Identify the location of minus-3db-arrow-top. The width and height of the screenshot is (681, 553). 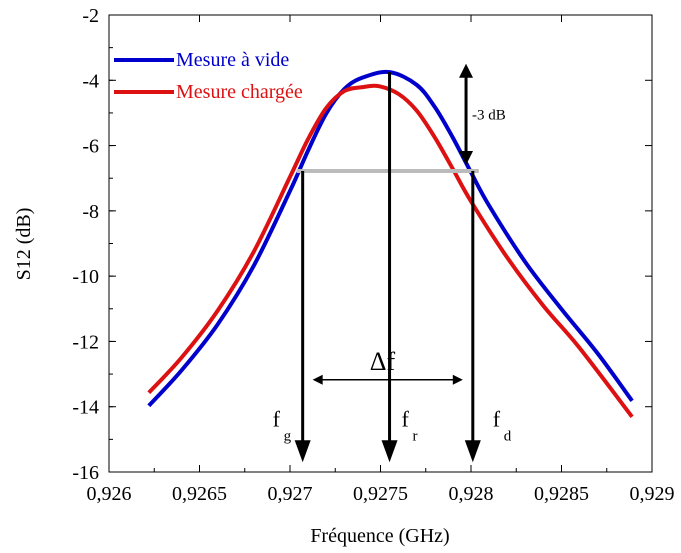
(466, 70).